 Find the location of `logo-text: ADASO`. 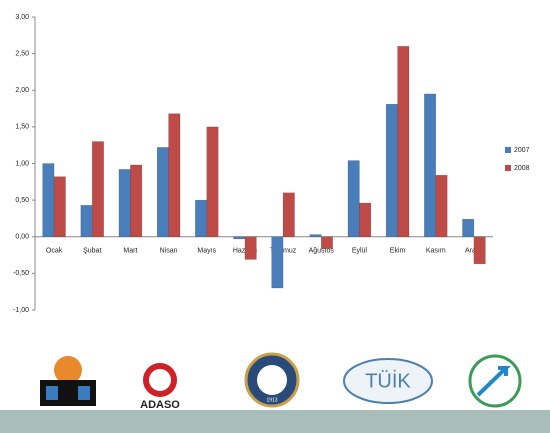

logo-text: ADASO is located at coordinates (160, 405).